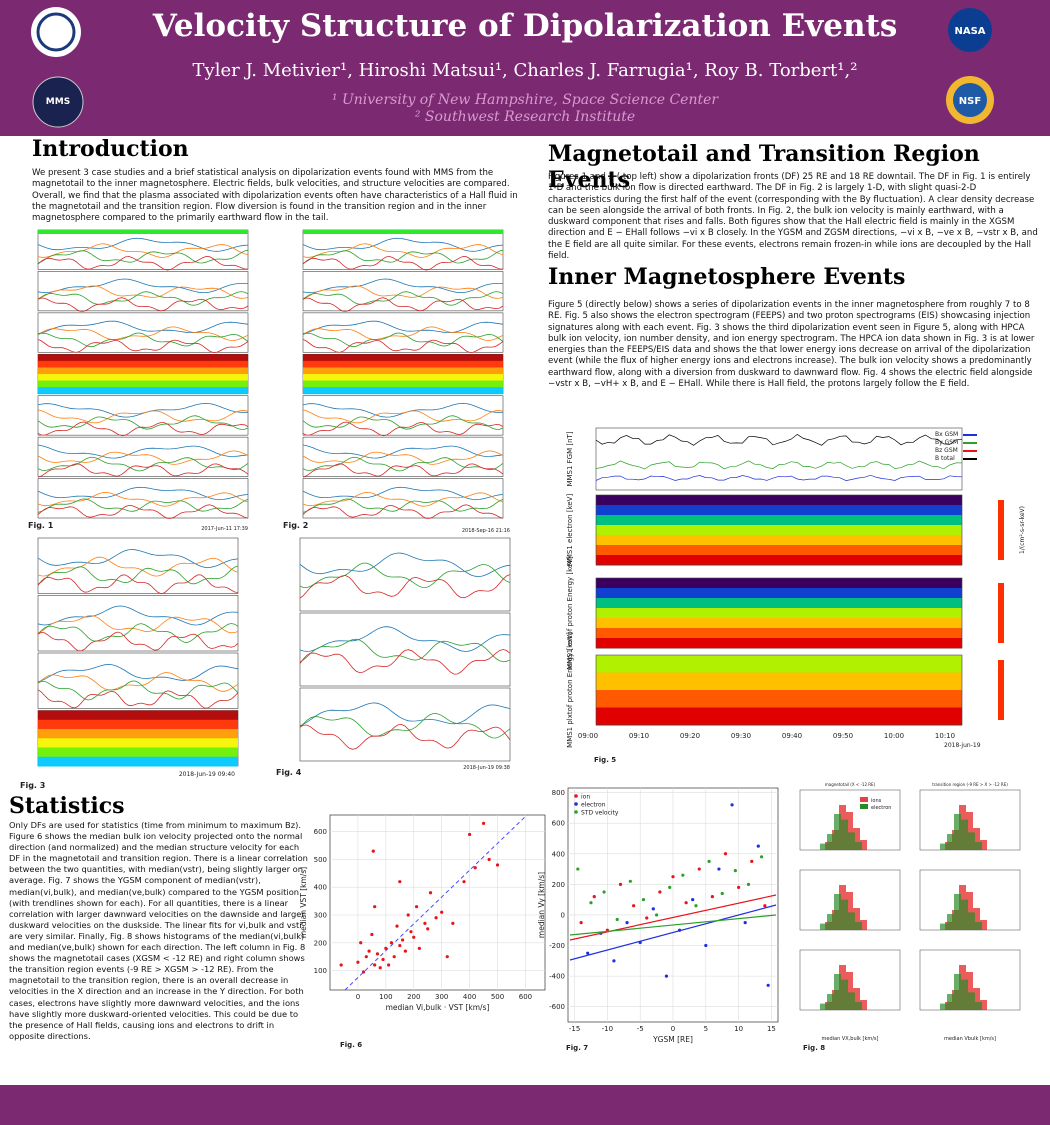 The image size is (1050, 1125). I want to click on x-tick-label: 500, so click(497, 997).